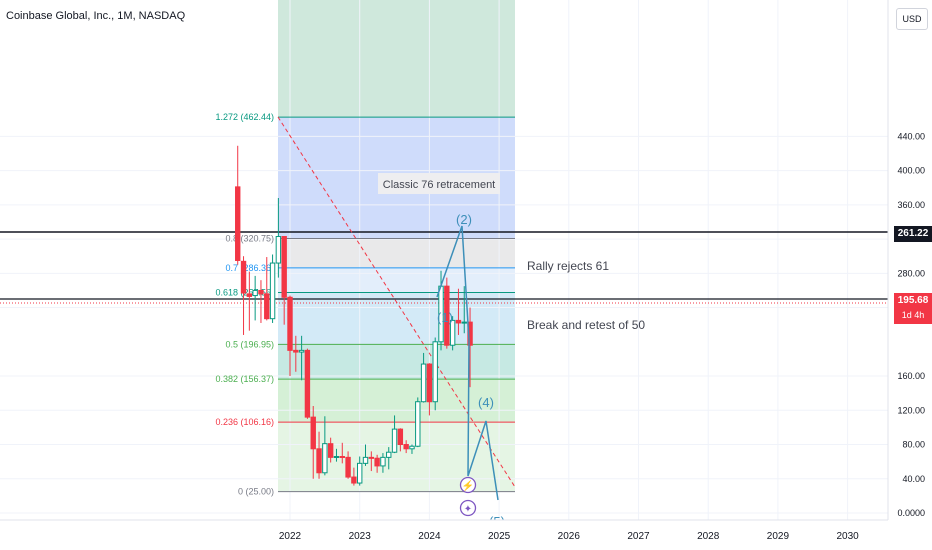 Image resolution: width=932 pixels, height=550 pixels. Describe the element at coordinates (396, 59) in the screenshot. I see `fib-zone-top` at that location.